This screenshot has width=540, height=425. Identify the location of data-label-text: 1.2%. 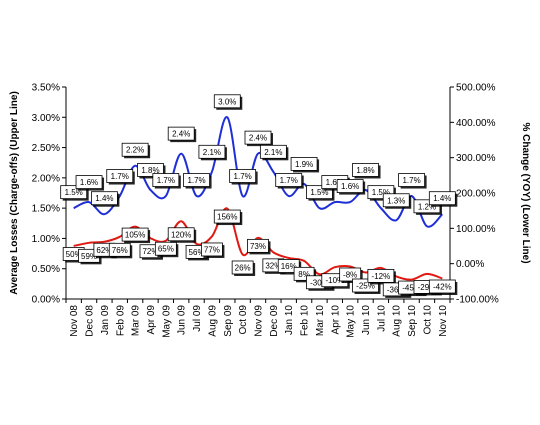
(427, 206).